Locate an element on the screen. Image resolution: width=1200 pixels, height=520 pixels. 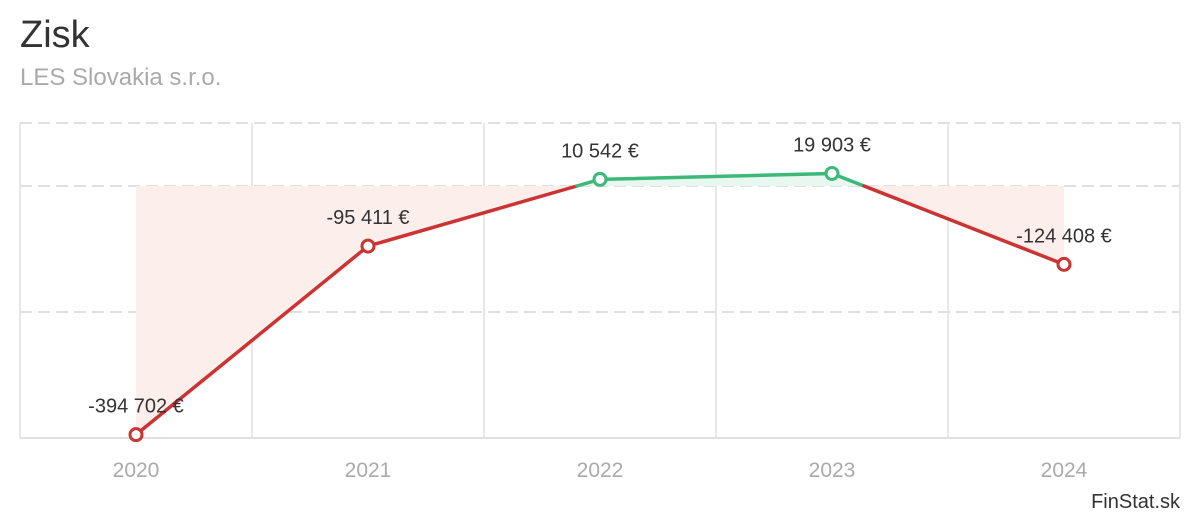
source-credit: FinStat.sk is located at coordinates (1135, 502).